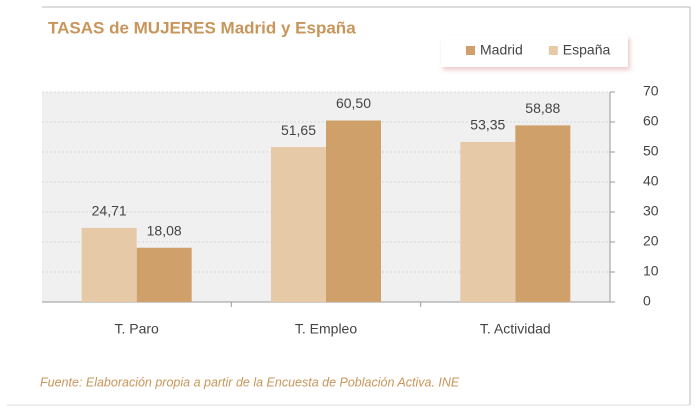  Describe the element at coordinates (515, 329) in the screenshot. I see `x-tick-label: T. Actividad` at that location.